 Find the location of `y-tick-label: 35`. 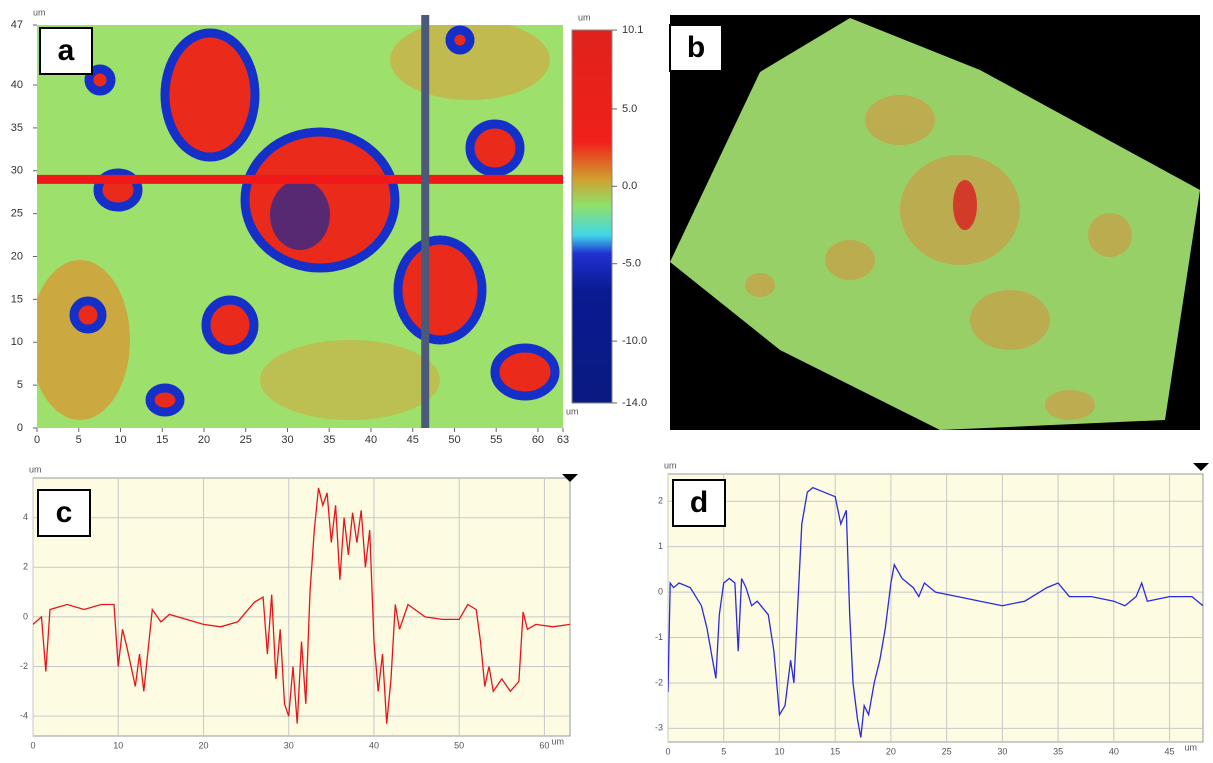

y-tick-label: 35 is located at coordinates (17, 128).